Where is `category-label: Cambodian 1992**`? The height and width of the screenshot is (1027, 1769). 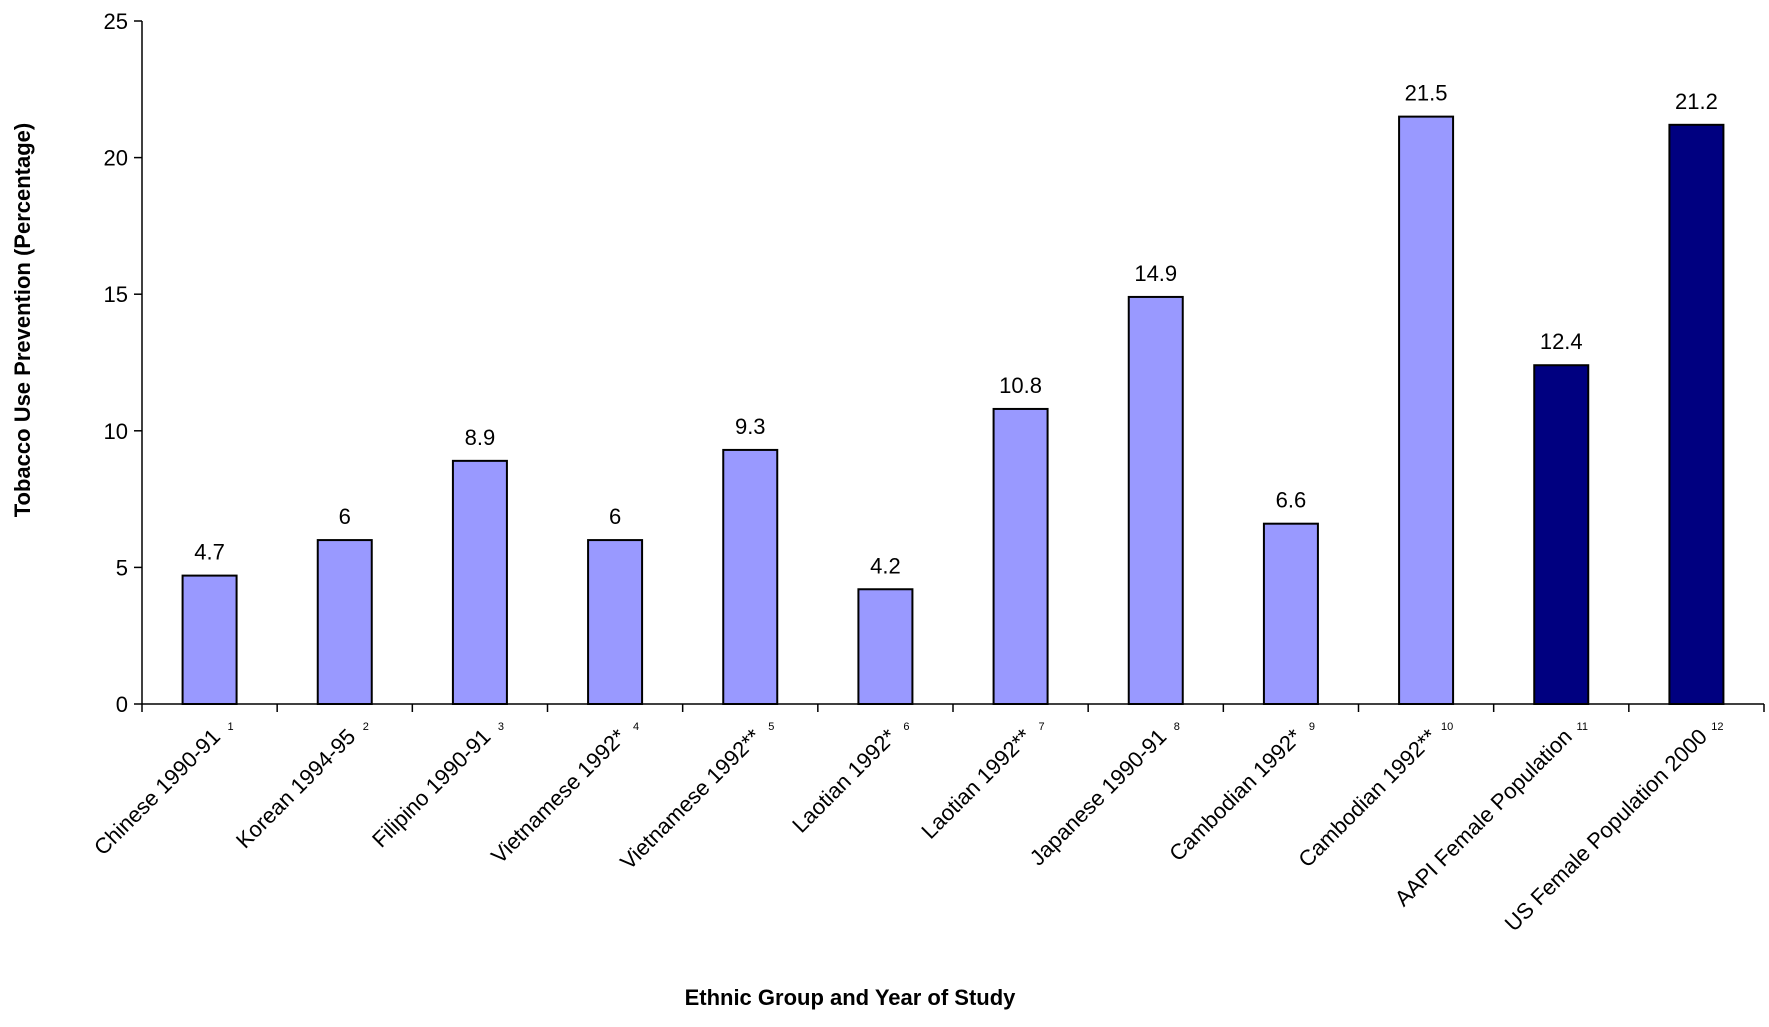 category-label: Cambodian 1992** is located at coordinates (1367, 798).